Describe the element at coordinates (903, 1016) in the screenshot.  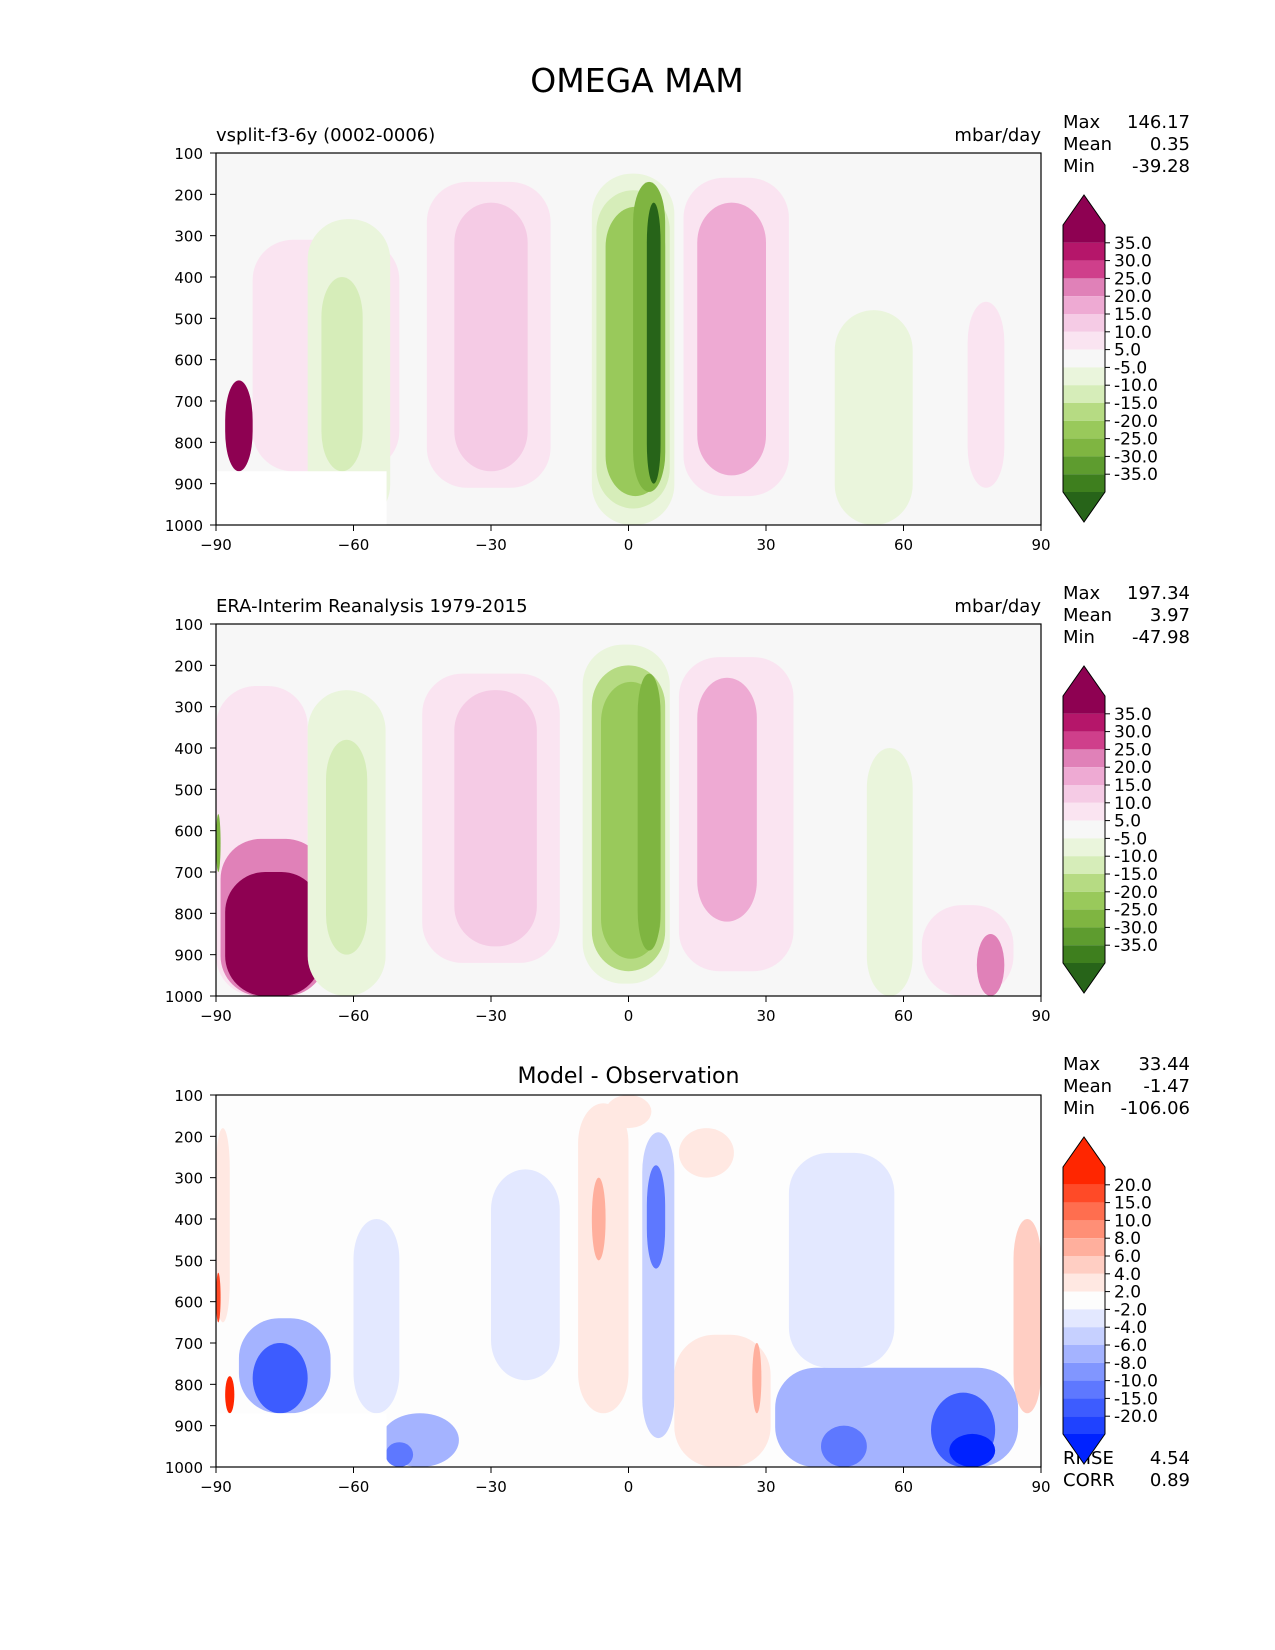
I see `x-tick-label: 60` at that location.